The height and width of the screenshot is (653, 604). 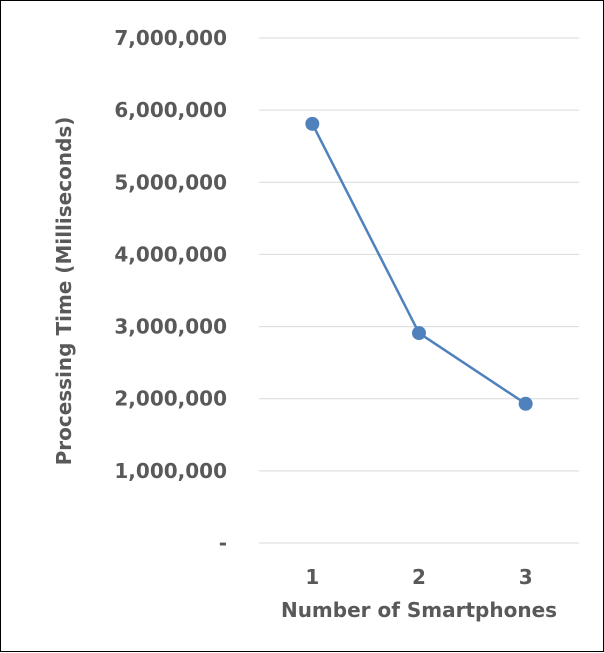 I want to click on y-tick-label: 5,000,000, so click(x=170, y=182).